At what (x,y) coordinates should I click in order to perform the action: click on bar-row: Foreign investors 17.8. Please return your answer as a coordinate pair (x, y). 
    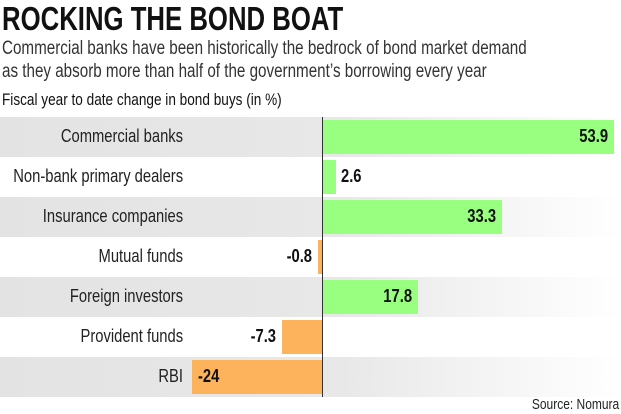
    Looking at the image, I should click on (310, 297).